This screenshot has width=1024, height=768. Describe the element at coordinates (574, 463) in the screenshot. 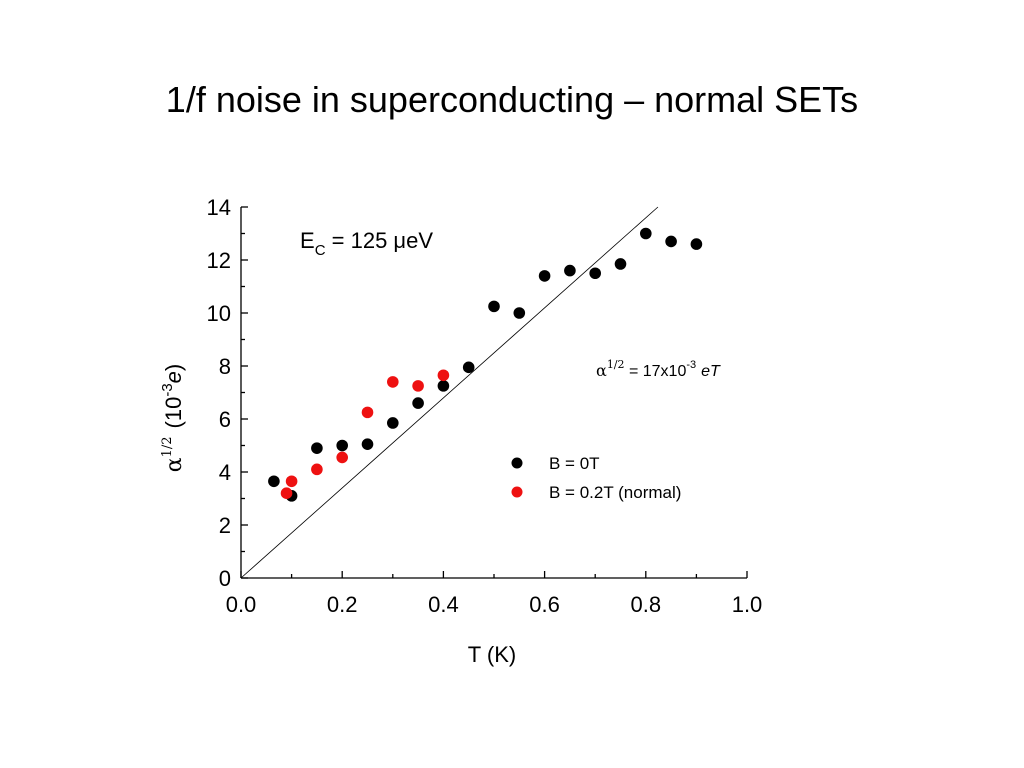

I see `legend-label-b0: B = 0T` at that location.